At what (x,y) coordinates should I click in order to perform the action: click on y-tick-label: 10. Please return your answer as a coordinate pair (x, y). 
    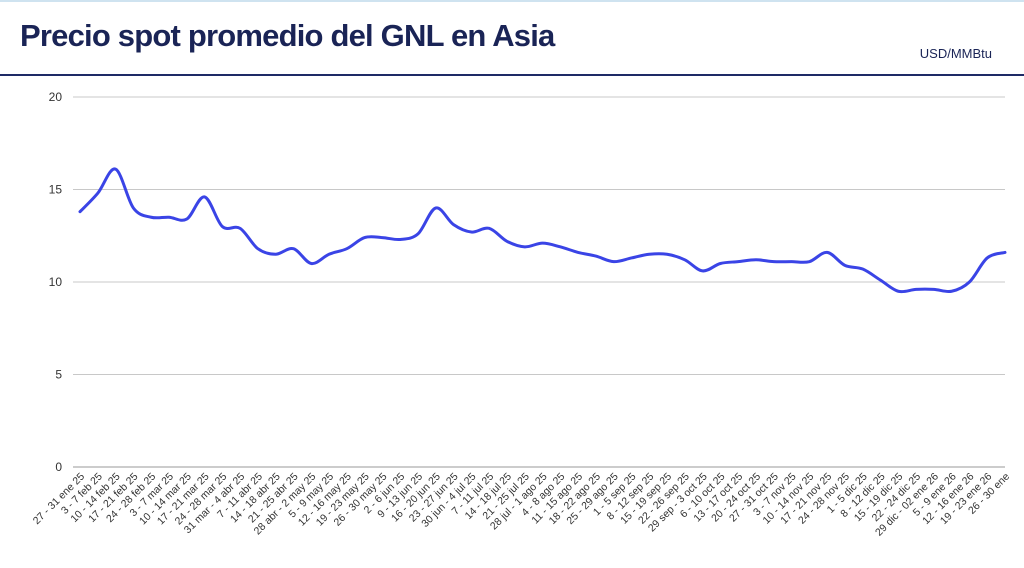
    Looking at the image, I should click on (56, 282).